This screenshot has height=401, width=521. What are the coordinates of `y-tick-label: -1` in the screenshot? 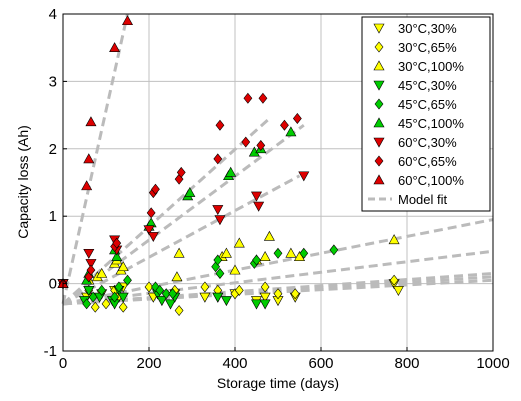 It's located at (50, 351).